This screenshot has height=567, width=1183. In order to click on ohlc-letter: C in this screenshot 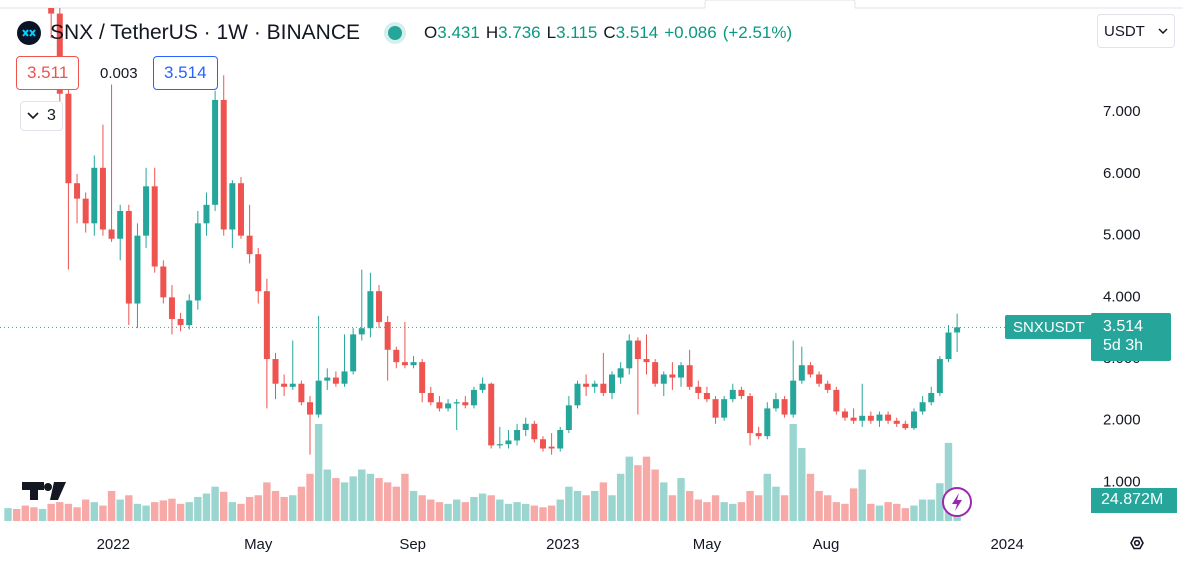, I will do `click(609, 32)`.